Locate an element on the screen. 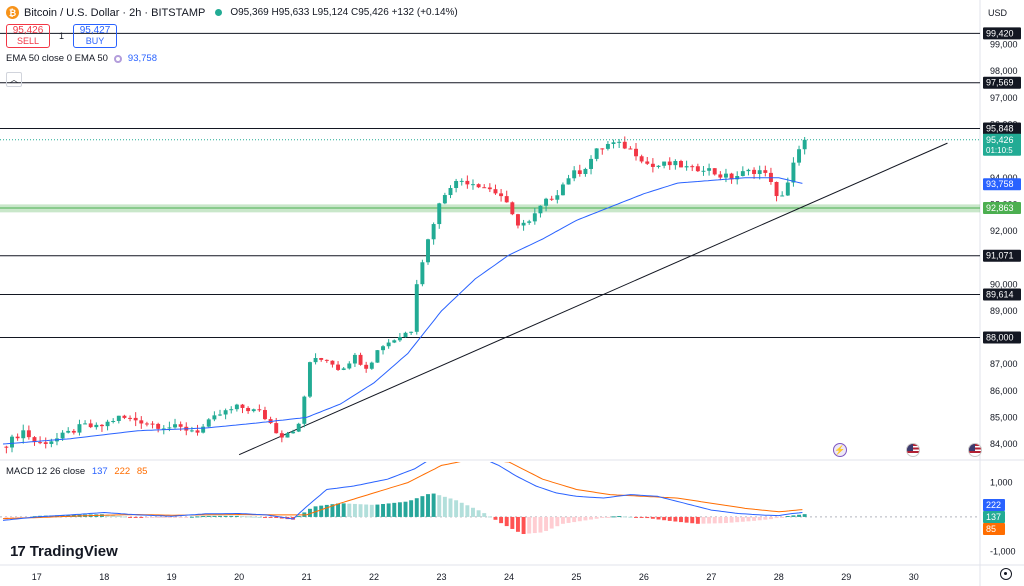  ema-settings-icon is located at coordinates (117, 58).